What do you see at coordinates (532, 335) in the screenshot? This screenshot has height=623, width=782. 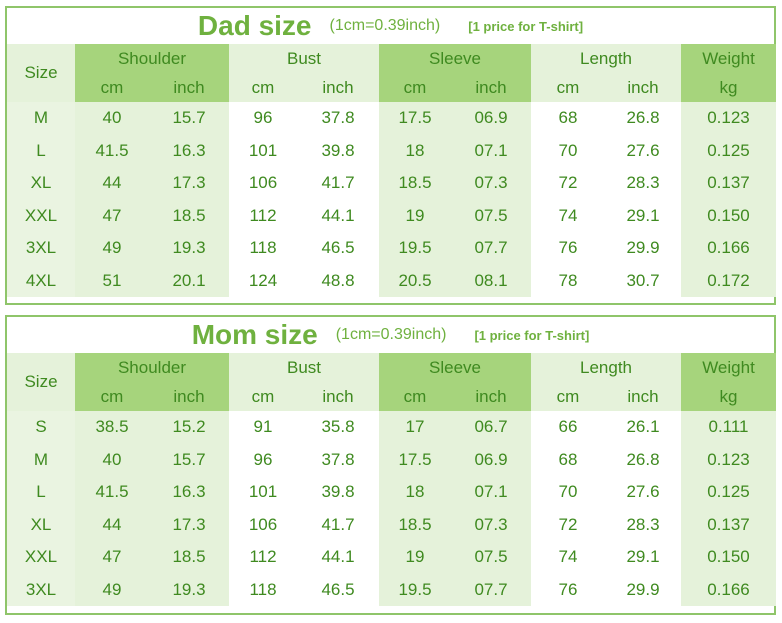 I see `mom-price-note: [1 price for T-shirt]` at bounding box center [532, 335].